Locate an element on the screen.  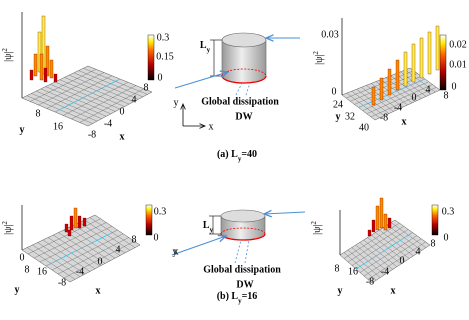
y-tick-label: 32 is located at coordinates (350, 116).